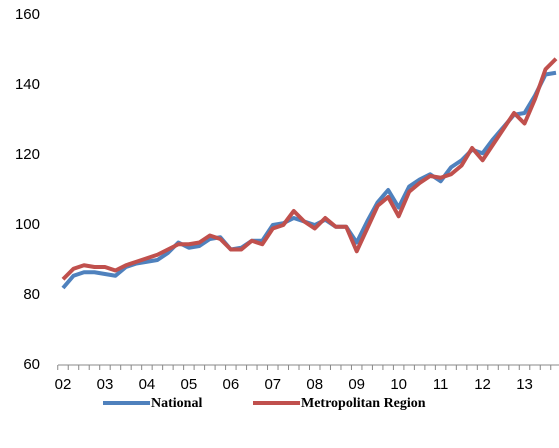 This screenshot has height=448, width=559. Describe the element at coordinates (314, 384) in the screenshot. I see `x-tick-label: 08` at that location.